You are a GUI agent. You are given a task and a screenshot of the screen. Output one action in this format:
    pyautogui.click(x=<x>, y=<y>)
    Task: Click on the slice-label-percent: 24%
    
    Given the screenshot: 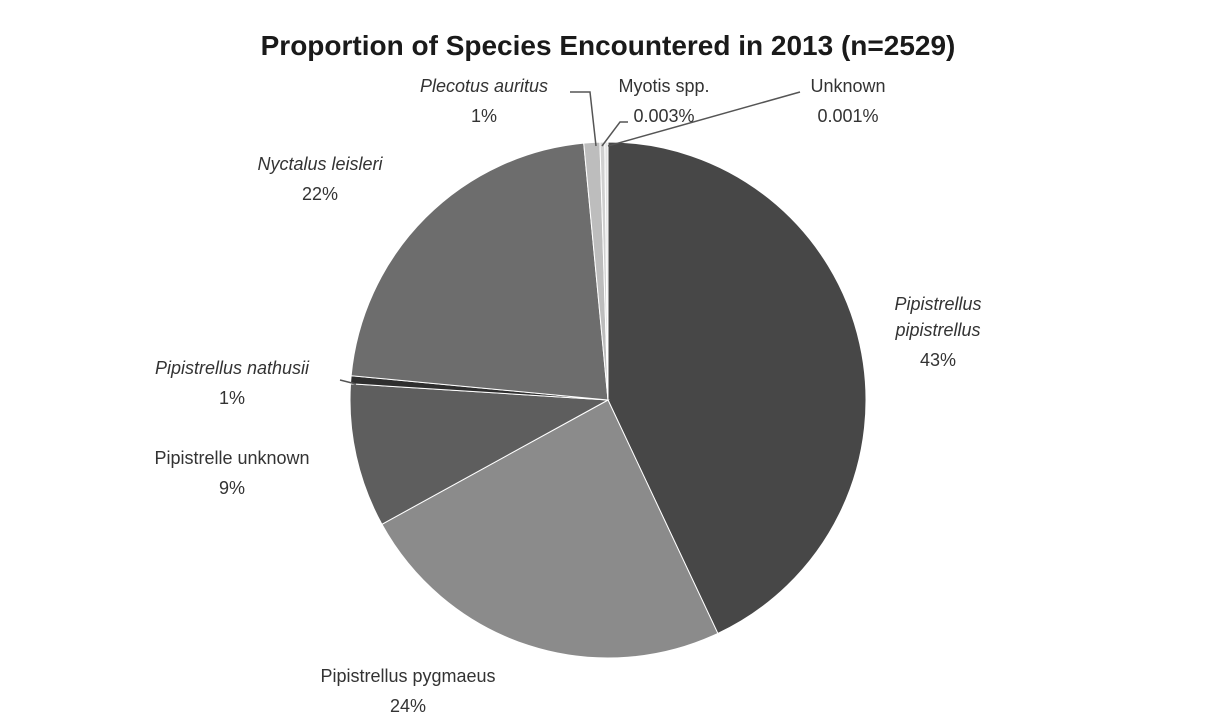 What is the action you would take?
    pyautogui.click(x=408, y=706)
    